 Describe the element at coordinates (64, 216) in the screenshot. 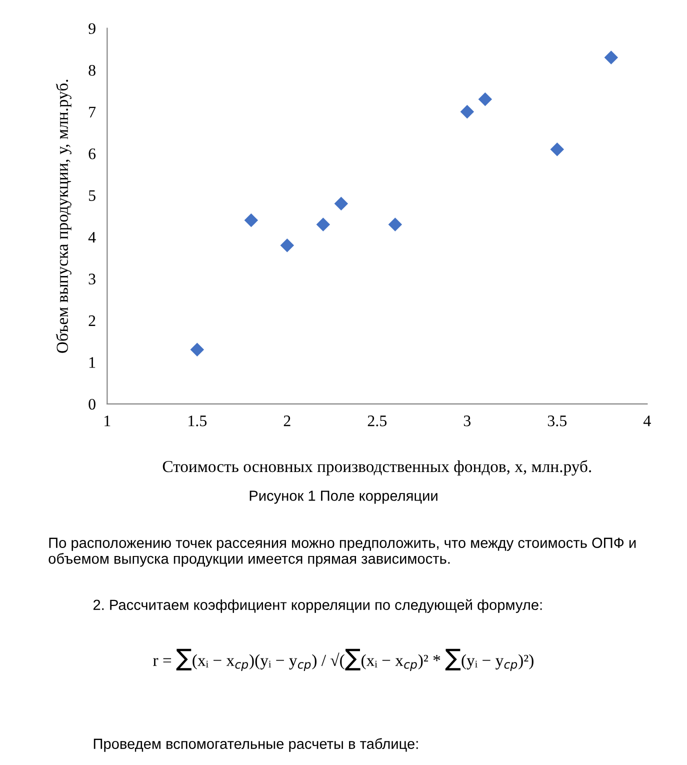

I see `y-axis-title: Объем выпуска продукции, у, млн.руб.` at that location.